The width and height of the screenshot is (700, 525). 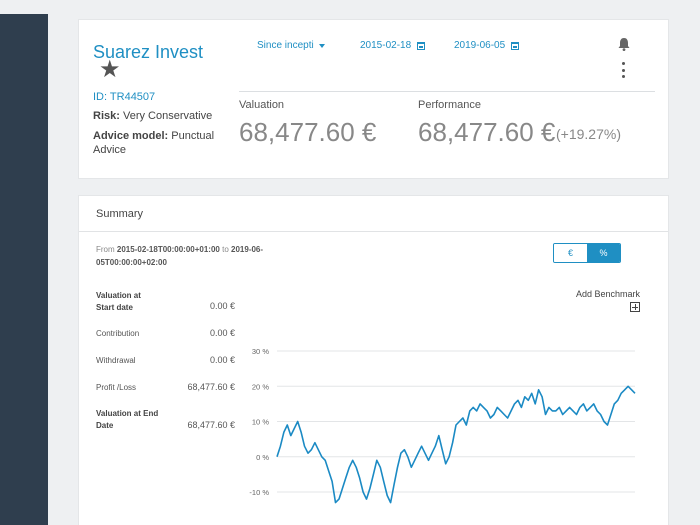 I want to click on portfolio-name: Suarez Invest, so click(x=148, y=52).